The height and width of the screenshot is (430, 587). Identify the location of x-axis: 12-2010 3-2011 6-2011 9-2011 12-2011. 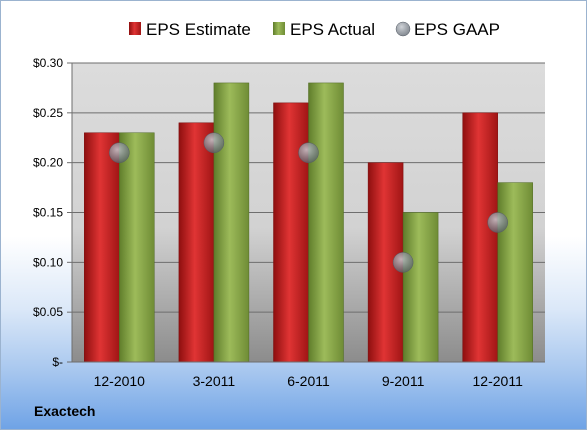
(308, 375).